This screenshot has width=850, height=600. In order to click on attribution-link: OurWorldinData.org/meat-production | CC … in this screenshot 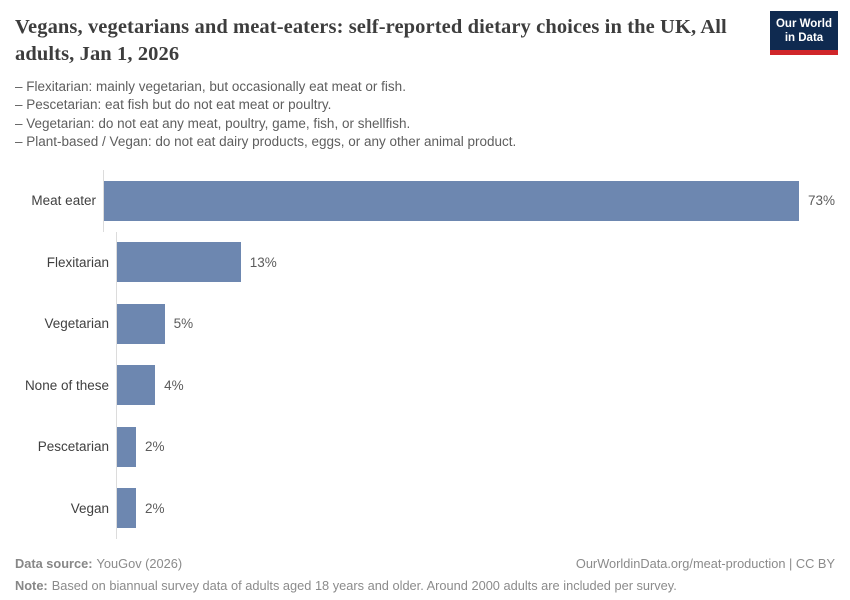, I will do `click(705, 564)`.